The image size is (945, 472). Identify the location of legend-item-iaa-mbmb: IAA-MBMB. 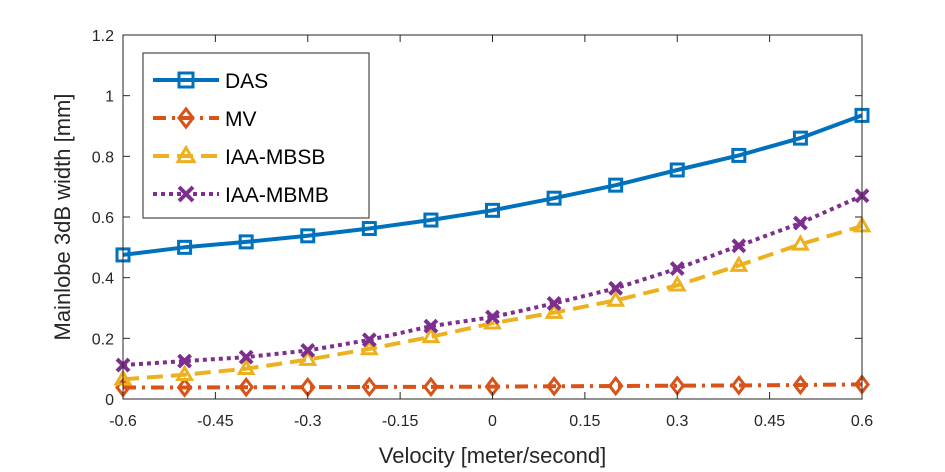
(241, 195).